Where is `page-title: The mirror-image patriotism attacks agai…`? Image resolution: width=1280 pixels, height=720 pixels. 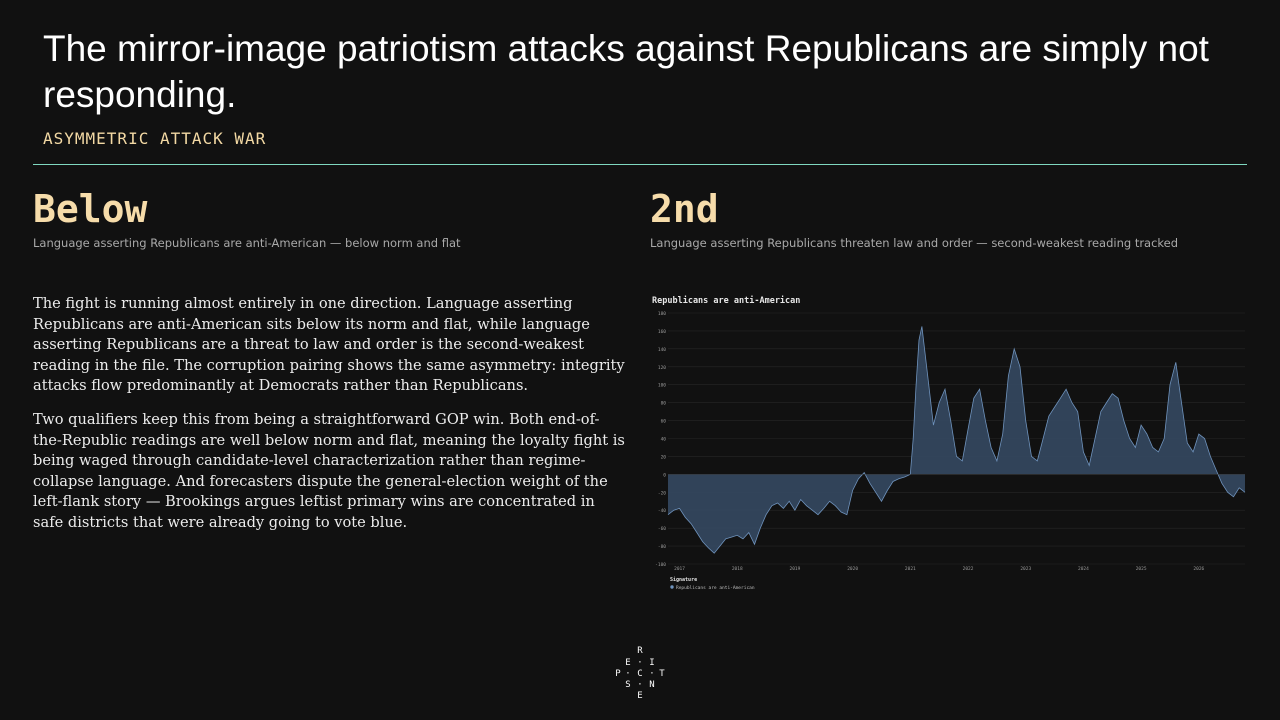 page-title: The mirror-image patriotism attacks agai… is located at coordinates (626, 71).